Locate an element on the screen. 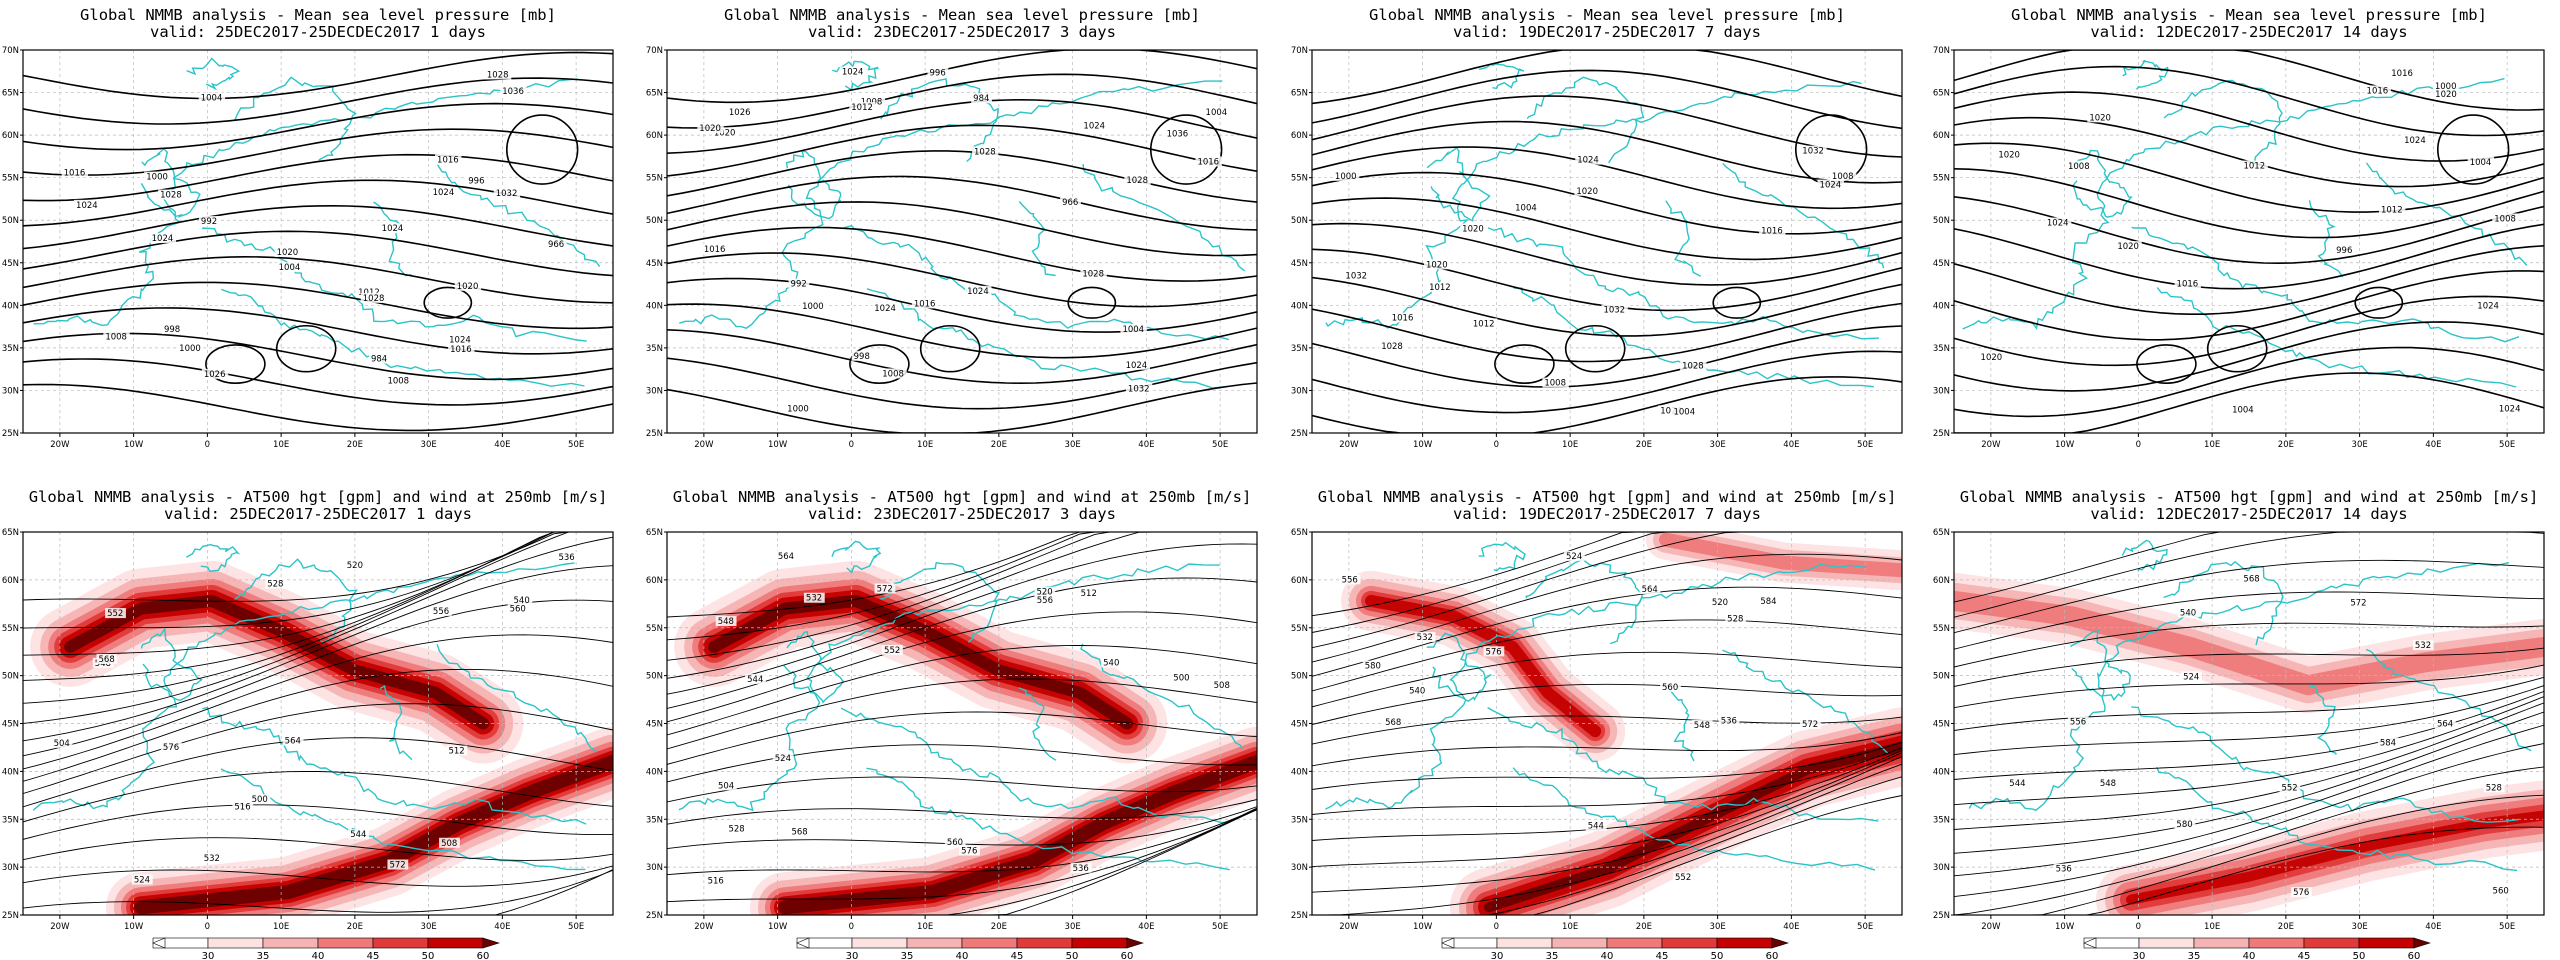  contour-label: 532 is located at coordinates (2423, 646).